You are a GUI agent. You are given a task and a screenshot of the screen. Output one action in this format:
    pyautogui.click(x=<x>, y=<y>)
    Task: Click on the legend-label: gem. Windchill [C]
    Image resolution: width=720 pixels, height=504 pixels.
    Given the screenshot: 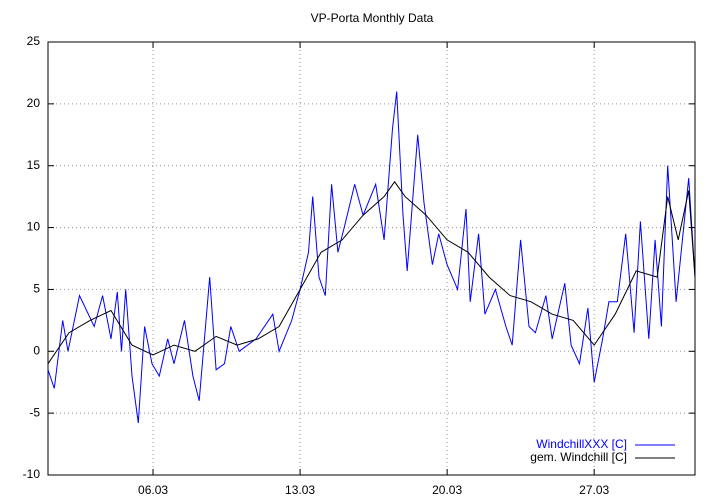 What is the action you would take?
    pyautogui.click(x=578, y=457)
    